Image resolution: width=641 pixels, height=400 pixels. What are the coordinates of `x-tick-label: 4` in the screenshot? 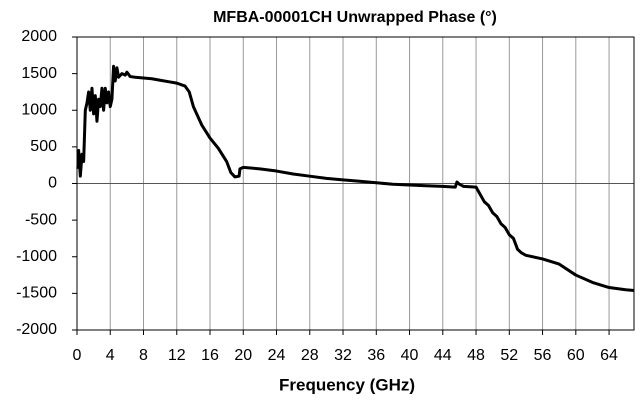 It's located at (110, 355).